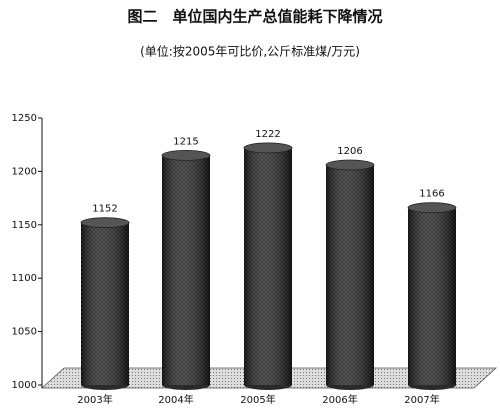 The width and height of the screenshot is (500, 411). I want to click on y-tick-label: 1000, so click(24, 385).